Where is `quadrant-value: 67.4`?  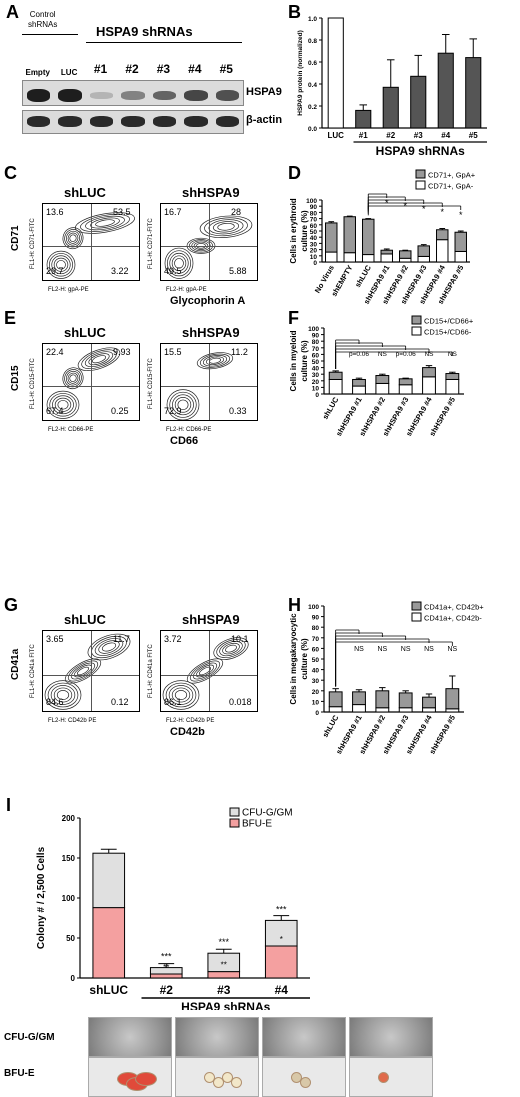 quadrant-value: 67.4 is located at coordinates (55, 411).